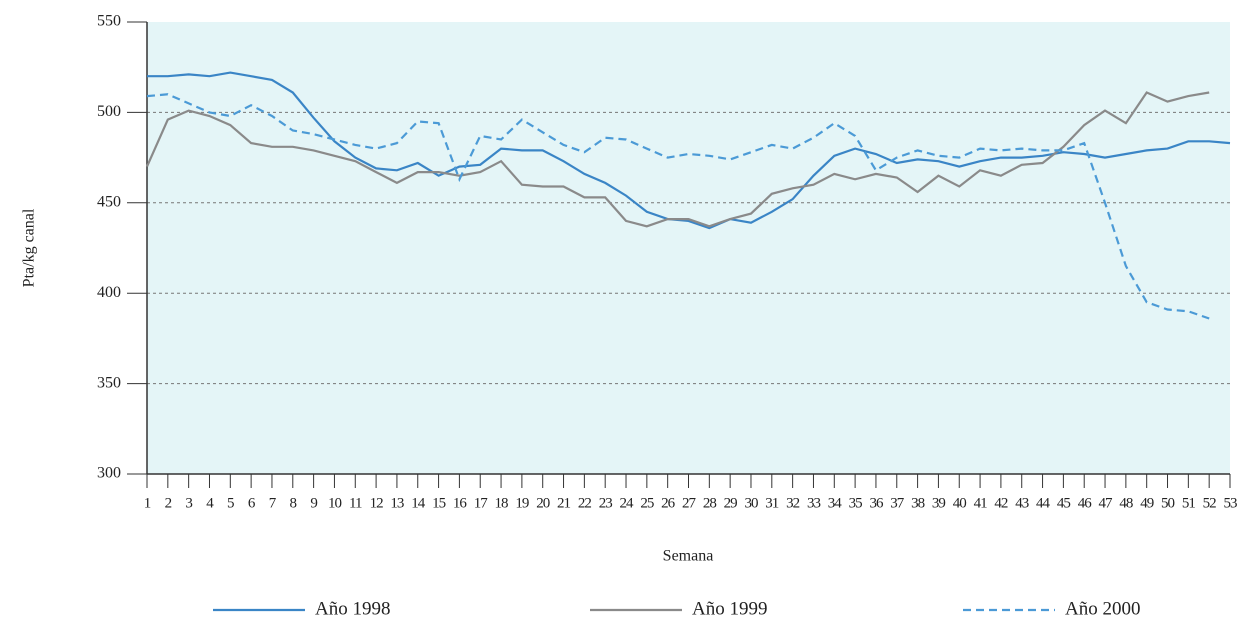 This screenshot has width=1242, height=627. Describe the element at coordinates (313, 503) in the screenshot. I see `x-tick-label: 9` at that location.